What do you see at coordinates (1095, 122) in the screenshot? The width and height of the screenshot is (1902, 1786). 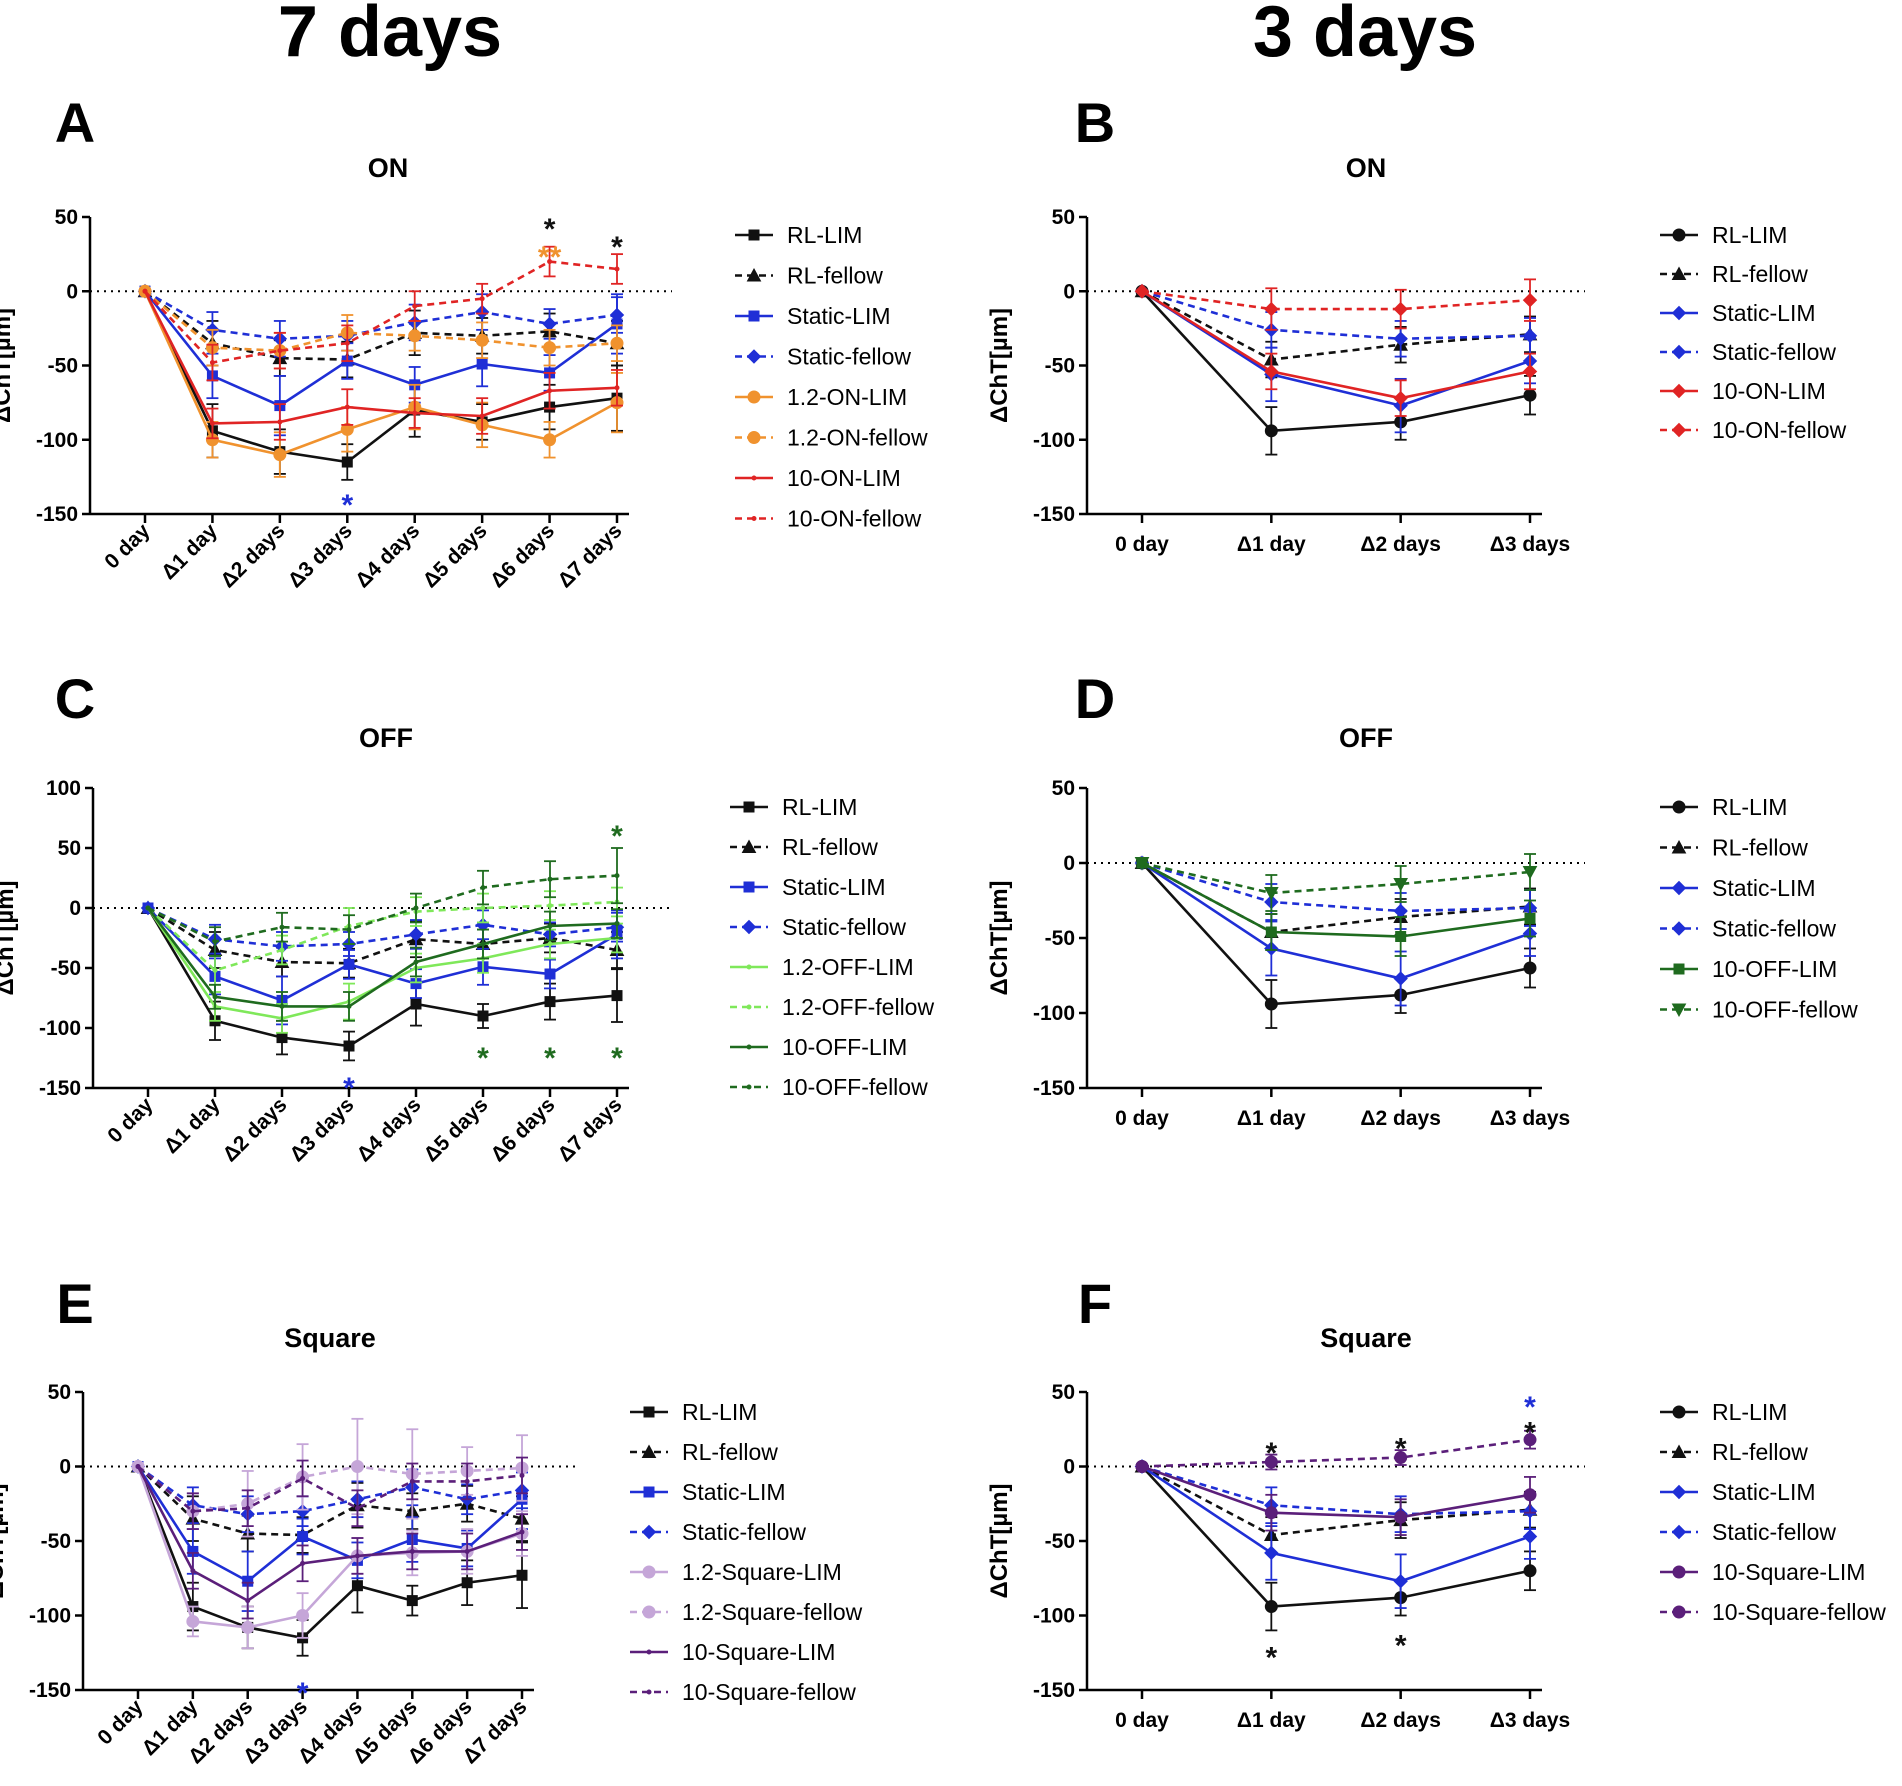 I see `panel-letter: B` at bounding box center [1095, 122].